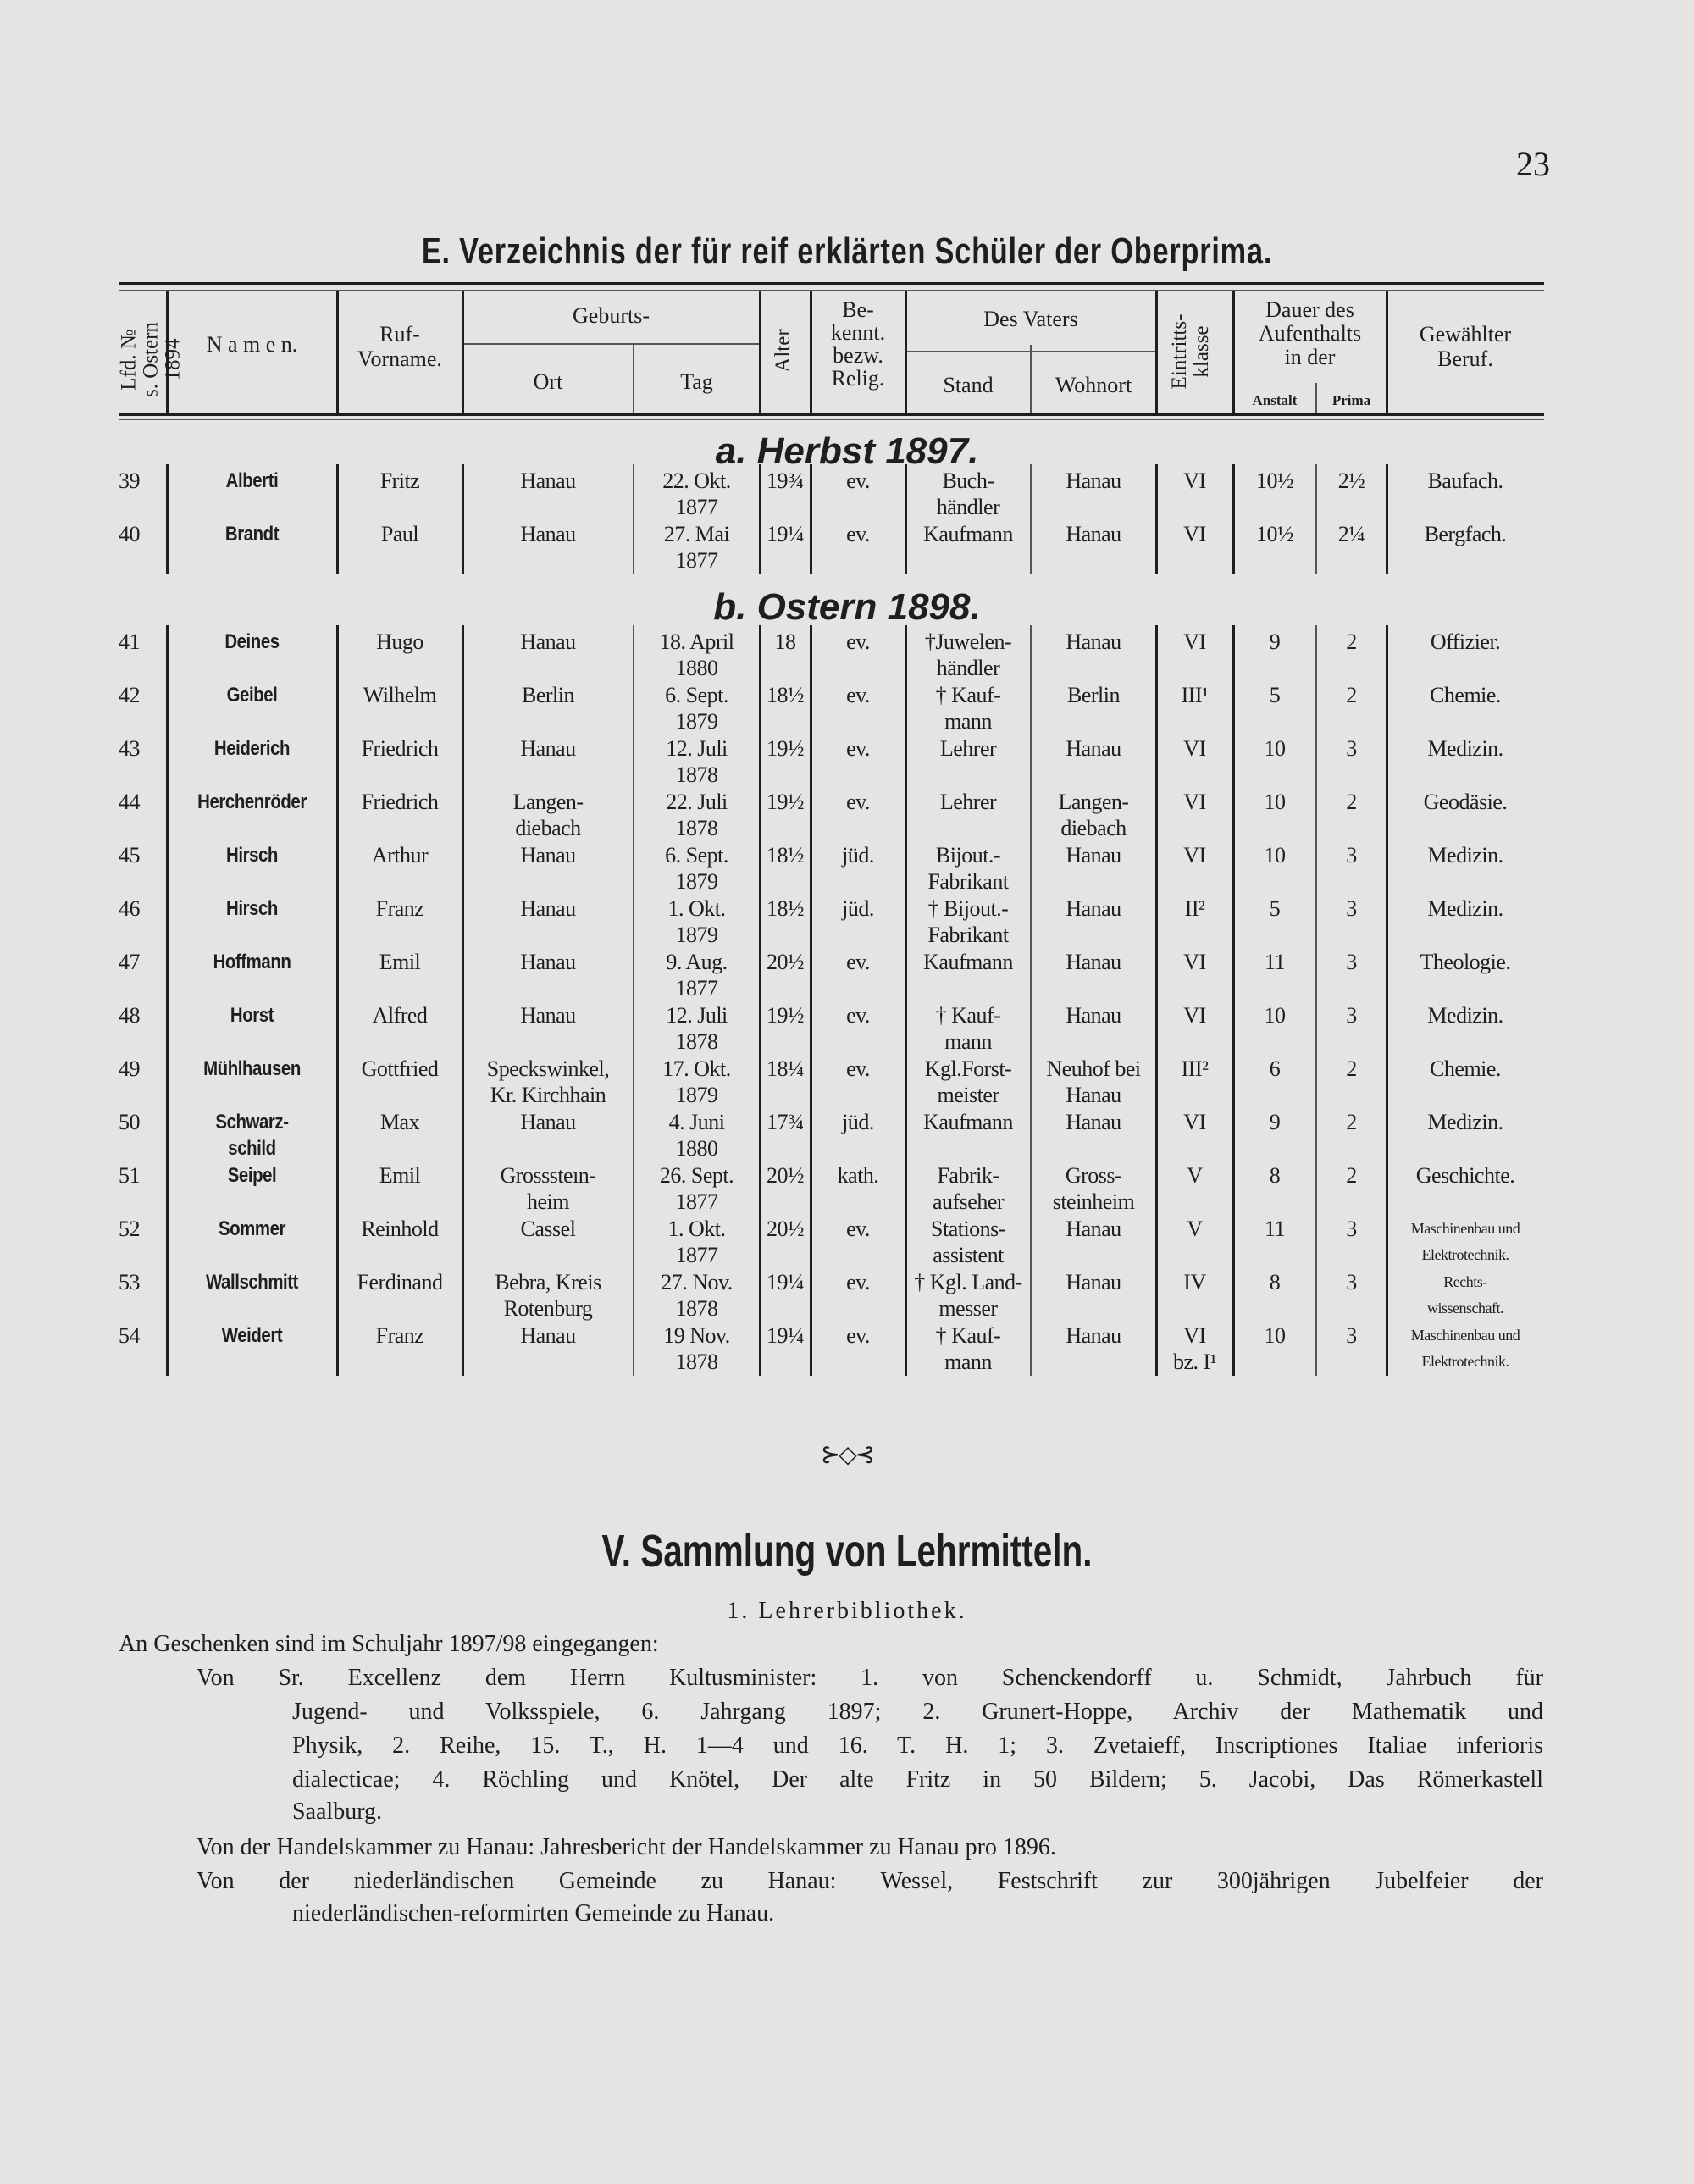 The width and height of the screenshot is (1694, 2184). Describe the element at coordinates (399, 534) in the screenshot. I see `cell-vorname: Paul` at that location.